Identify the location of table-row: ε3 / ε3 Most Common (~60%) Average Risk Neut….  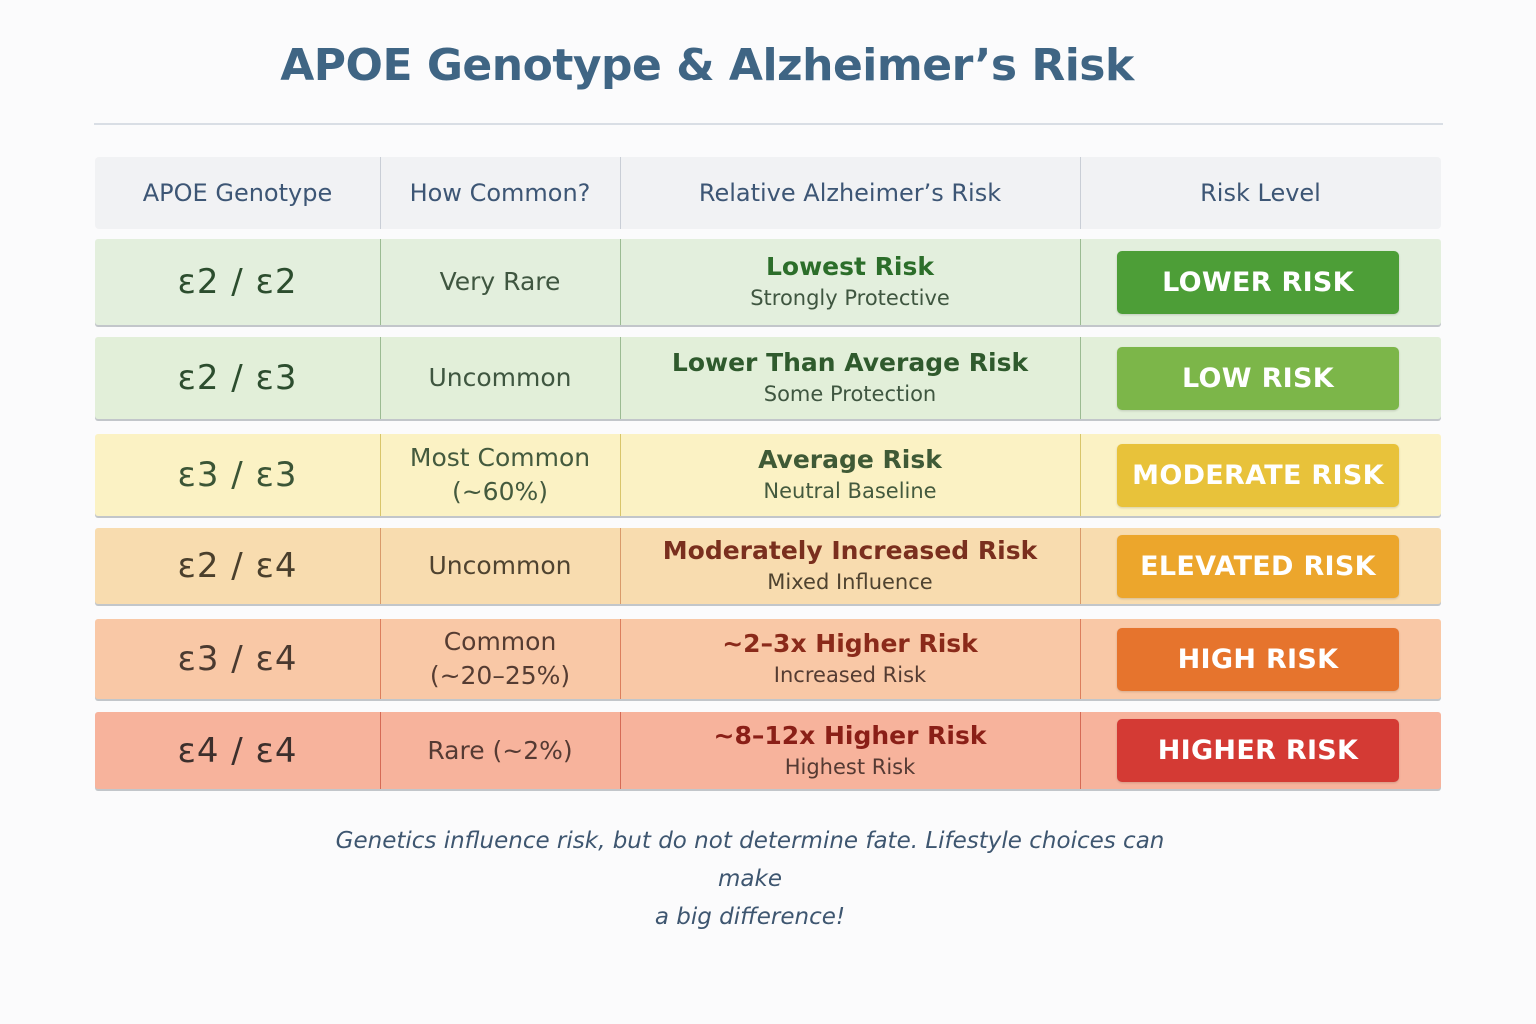
(768, 475).